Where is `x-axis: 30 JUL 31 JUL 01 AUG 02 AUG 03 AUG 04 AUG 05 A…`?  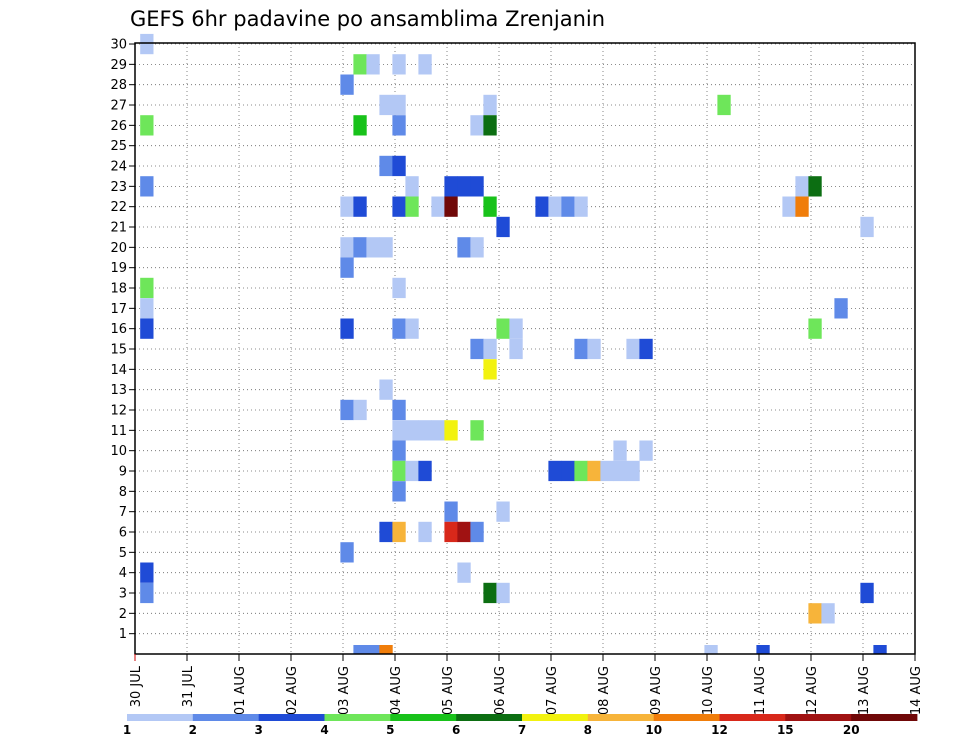 x-axis: 30 JUL 31 JUL 01 AUG 02 AUG 03 AUG 04 AUG 05 A… is located at coordinates (526, 684).